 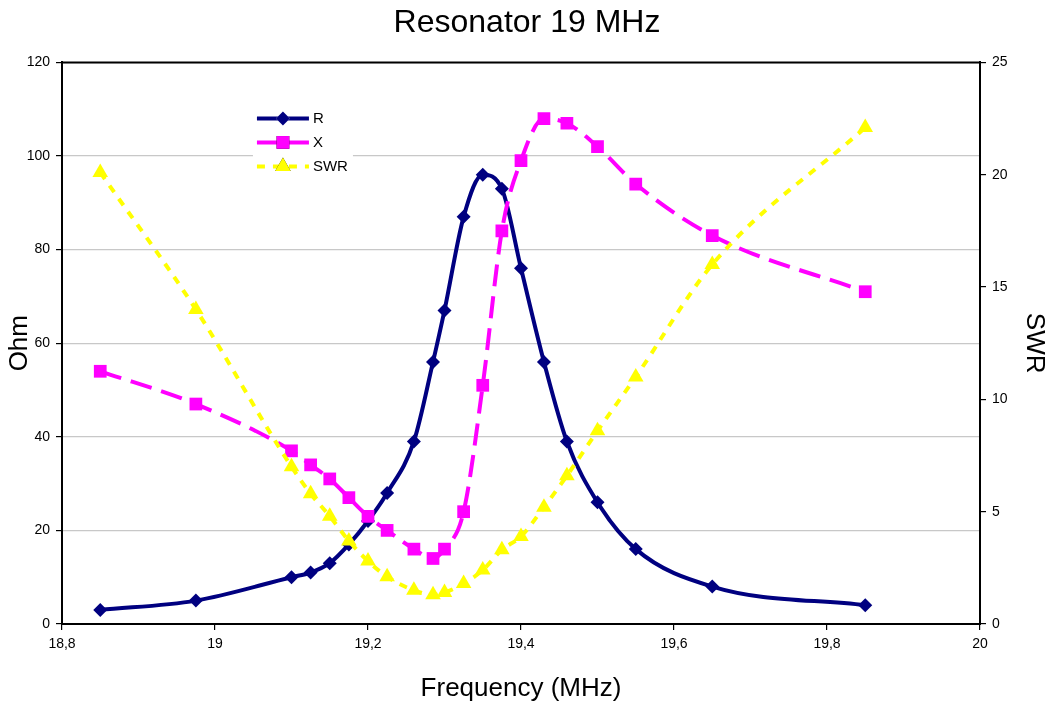 I want to click on legend-label: SWR, so click(x=330, y=165).